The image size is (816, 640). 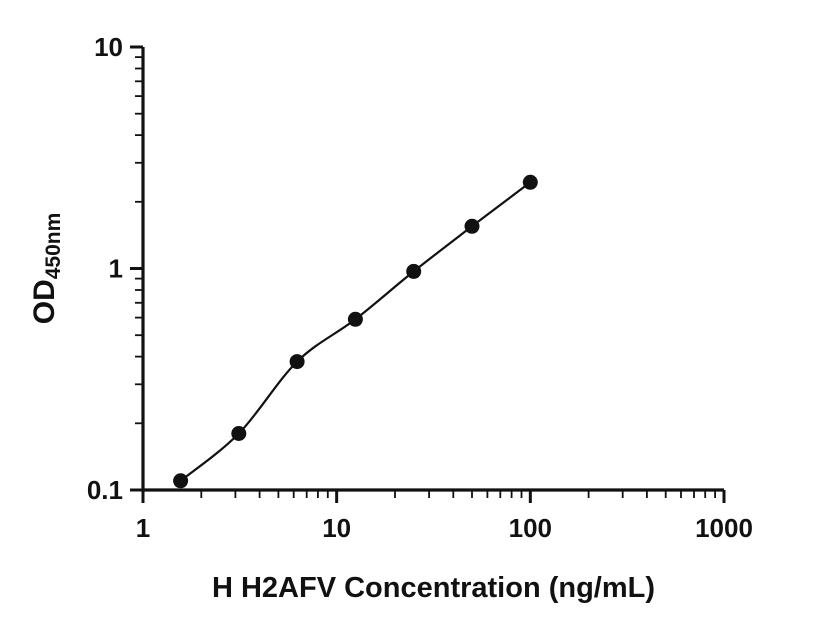 I want to click on y-axis-title: OD450nm, so click(x=46, y=269).